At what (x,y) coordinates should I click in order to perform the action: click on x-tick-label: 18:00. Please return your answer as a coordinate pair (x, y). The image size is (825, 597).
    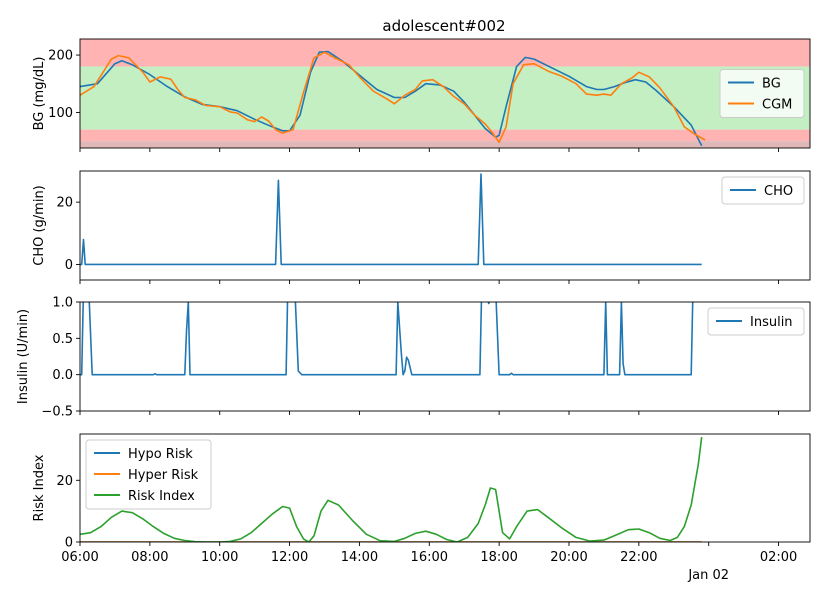
    Looking at the image, I should click on (498, 557).